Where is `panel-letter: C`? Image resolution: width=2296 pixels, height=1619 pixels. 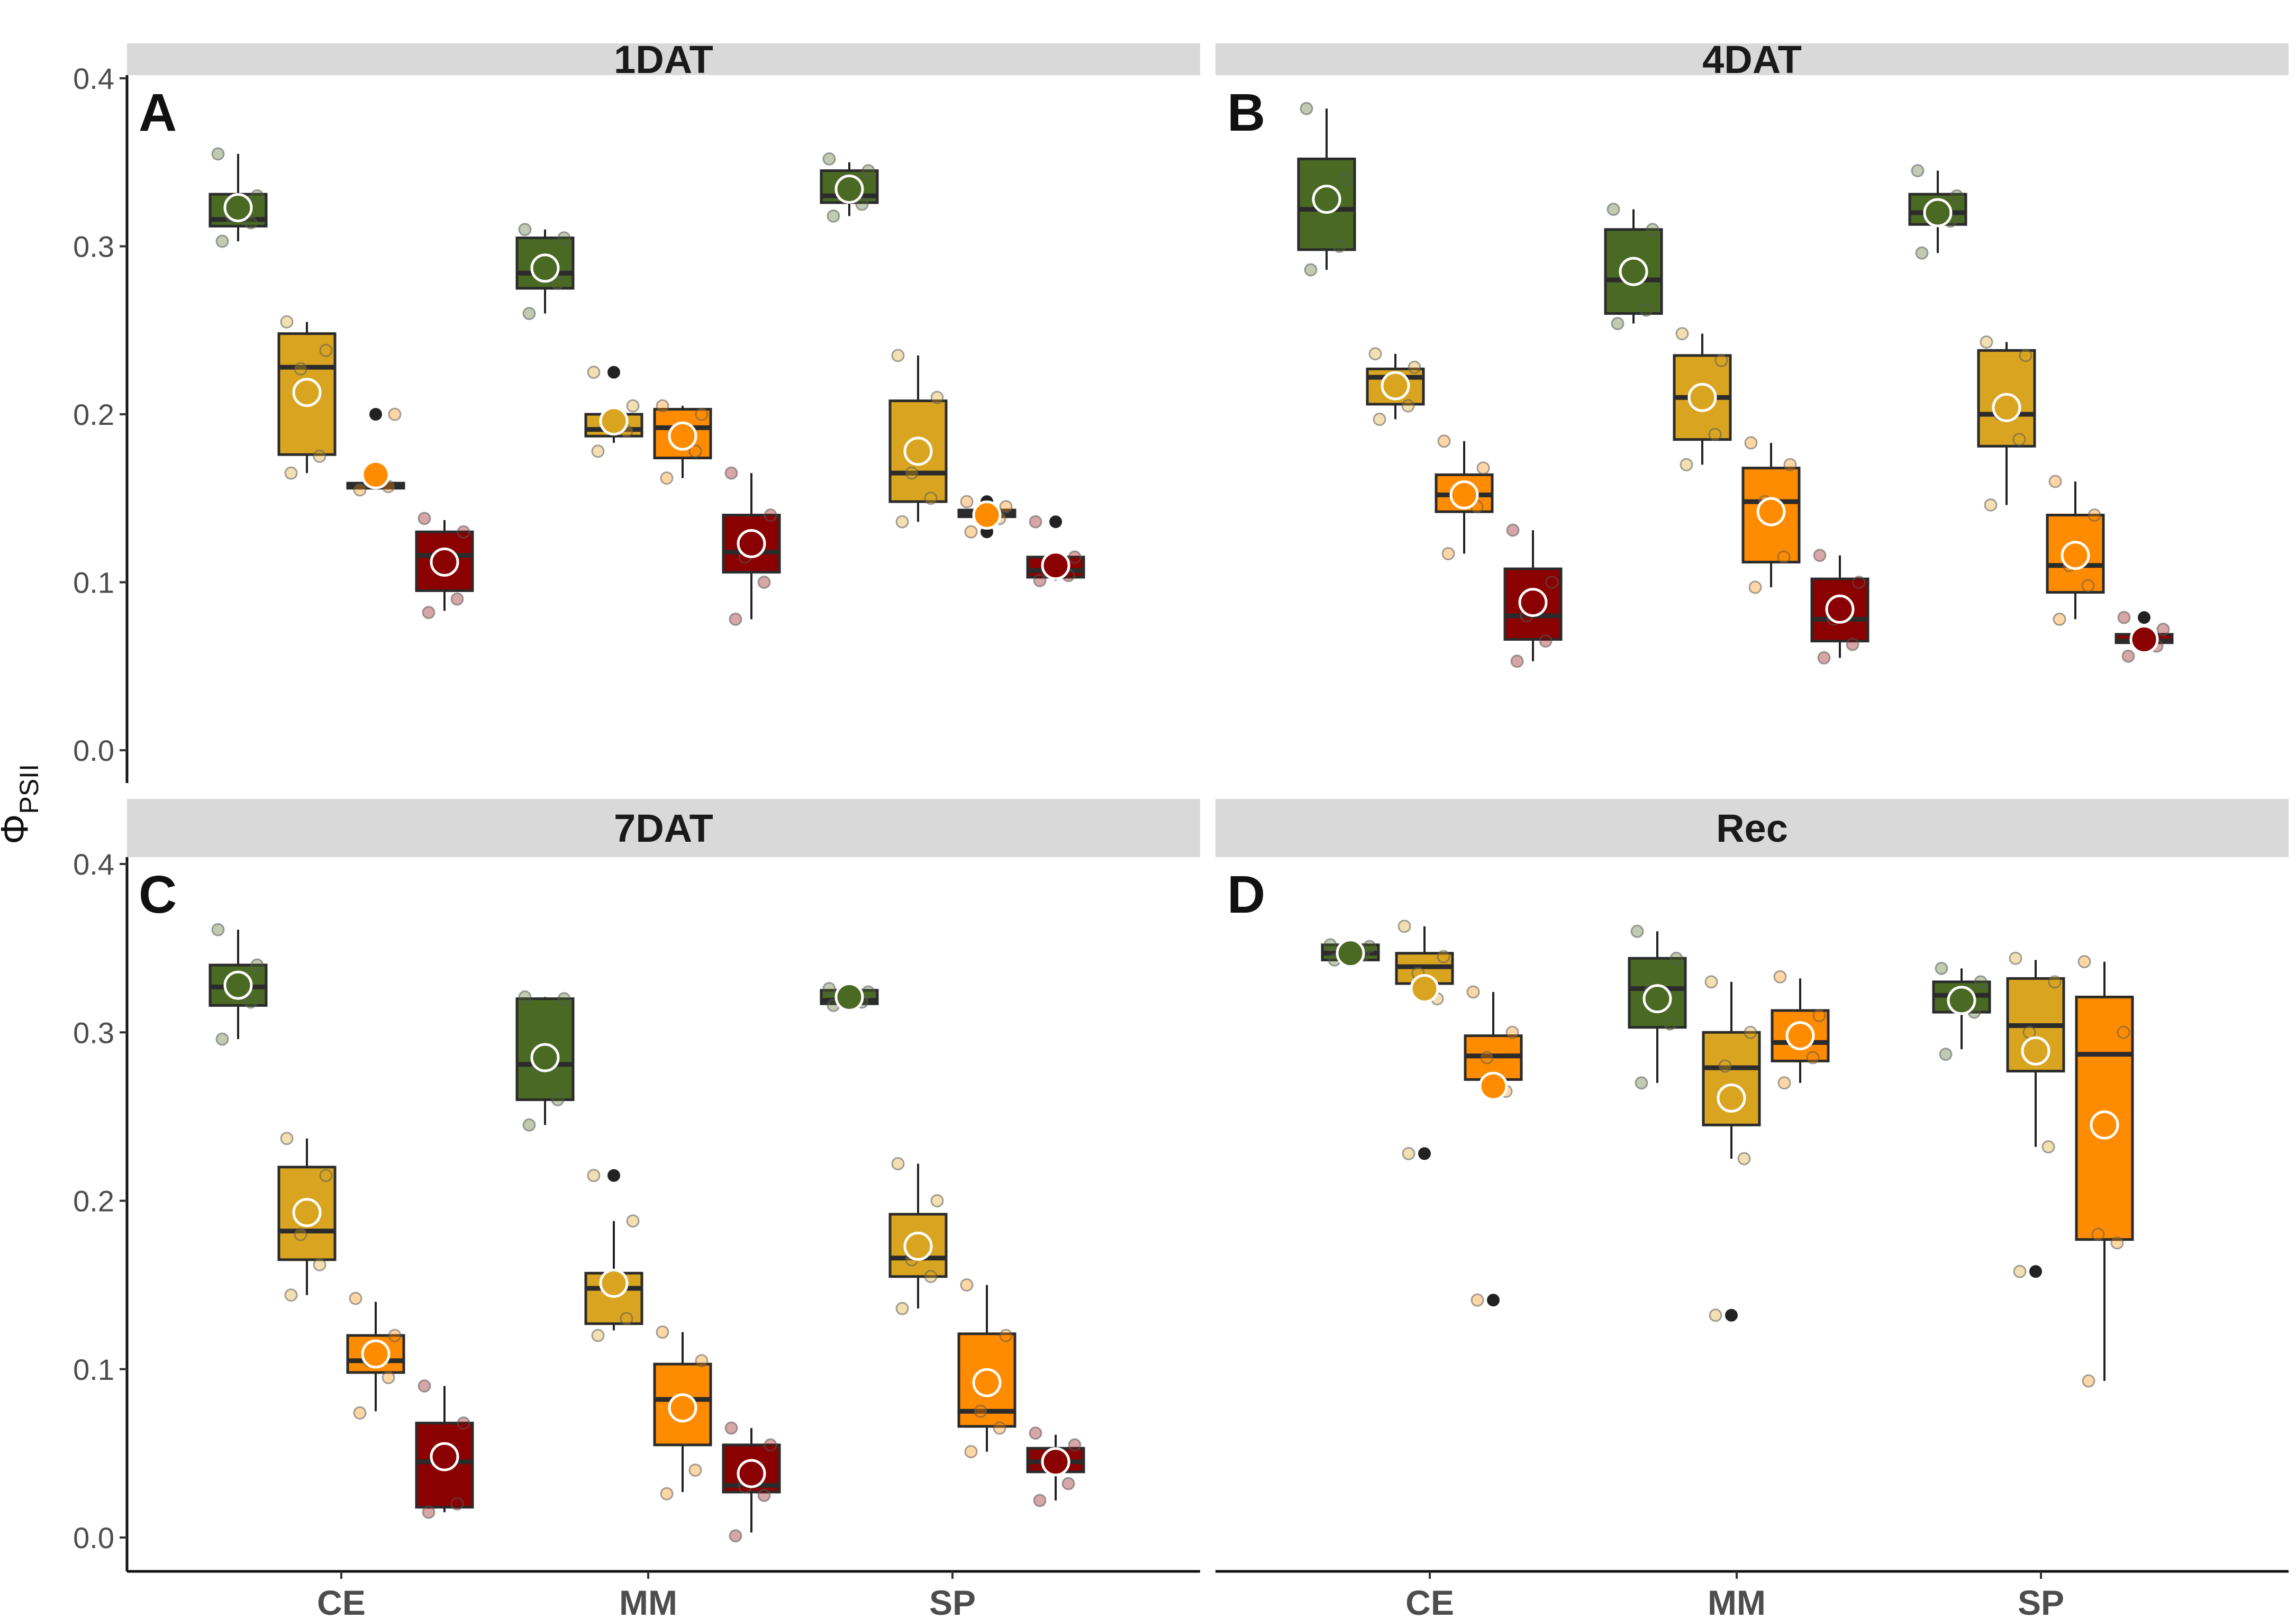
panel-letter: C is located at coordinates (158, 894).